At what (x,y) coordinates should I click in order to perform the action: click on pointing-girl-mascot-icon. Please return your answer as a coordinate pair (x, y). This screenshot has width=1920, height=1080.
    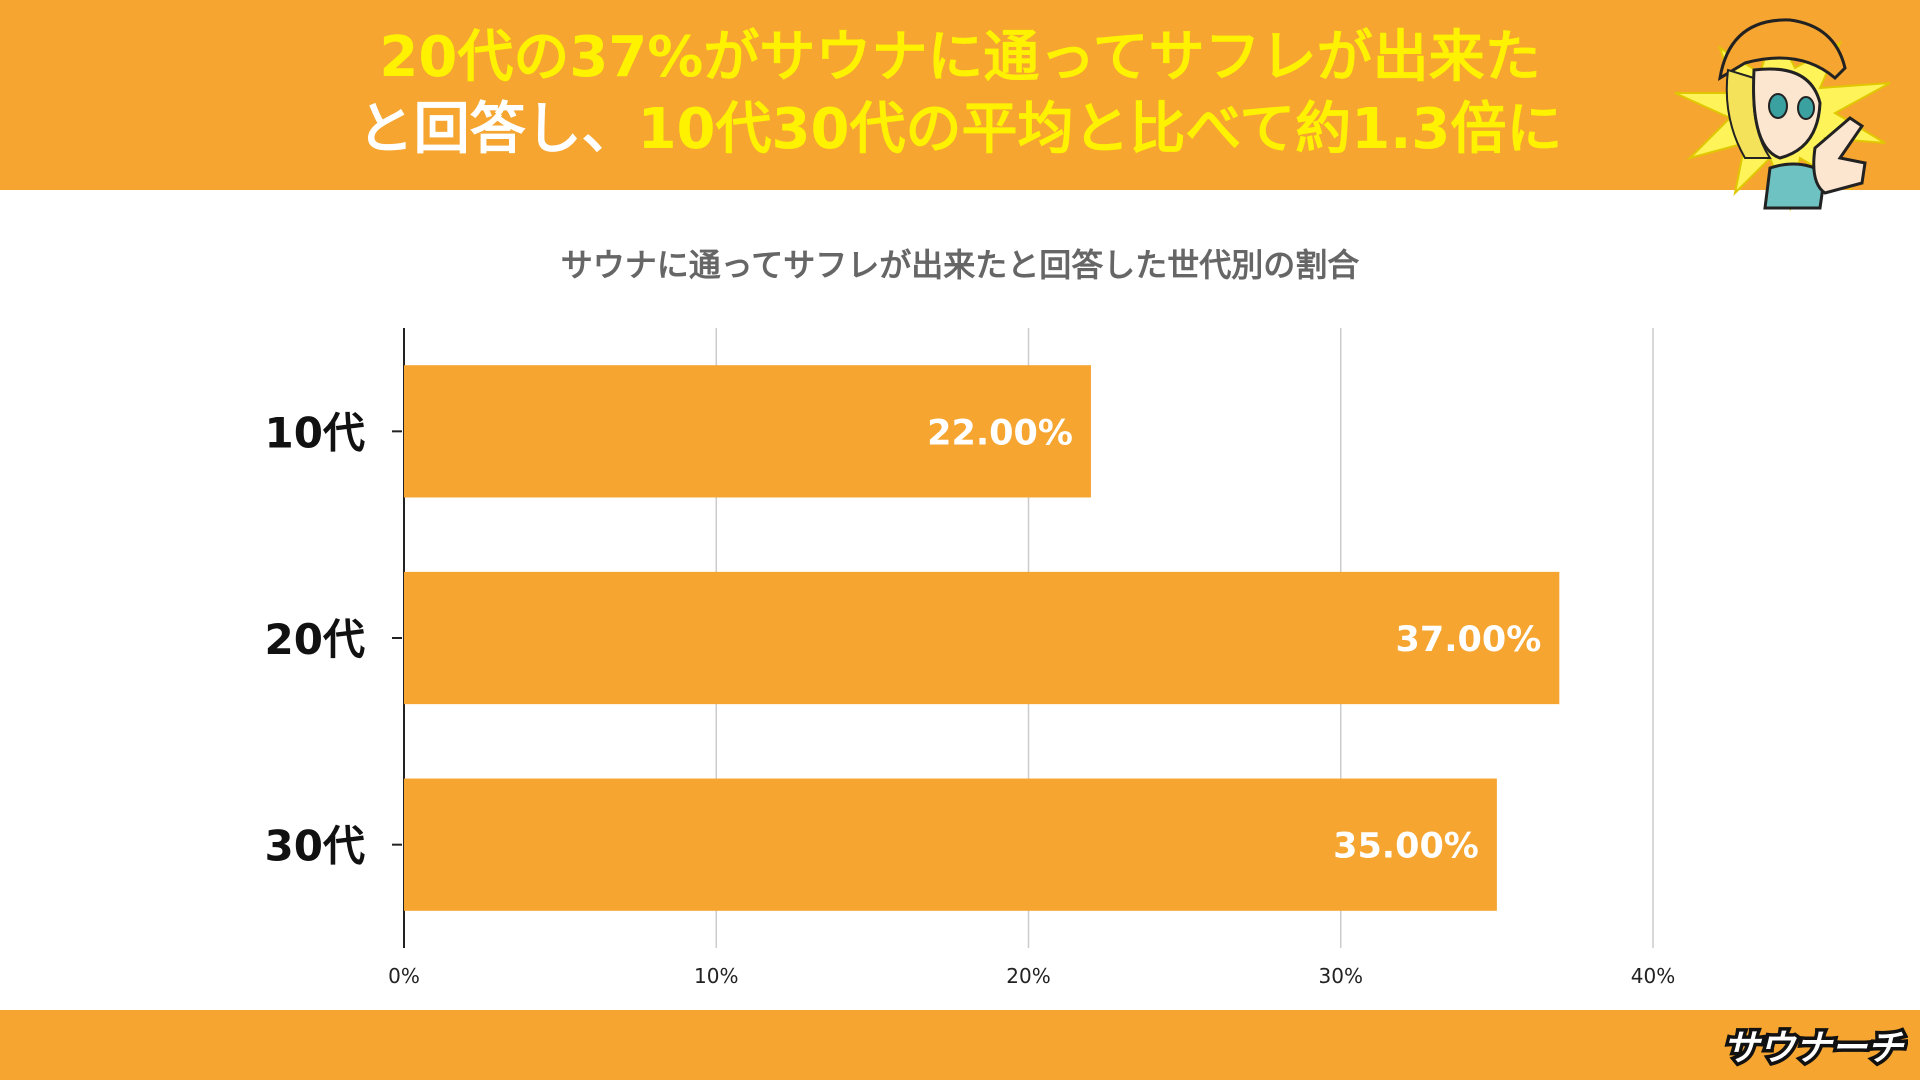
    Looking at the image, I should click on (1782, 115).